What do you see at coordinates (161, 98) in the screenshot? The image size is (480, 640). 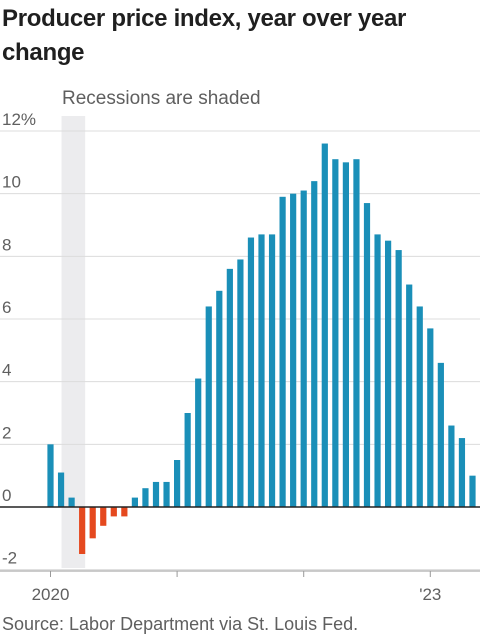 I see `recession-note: Recessions are shaded` at bounding box center [161, 98].